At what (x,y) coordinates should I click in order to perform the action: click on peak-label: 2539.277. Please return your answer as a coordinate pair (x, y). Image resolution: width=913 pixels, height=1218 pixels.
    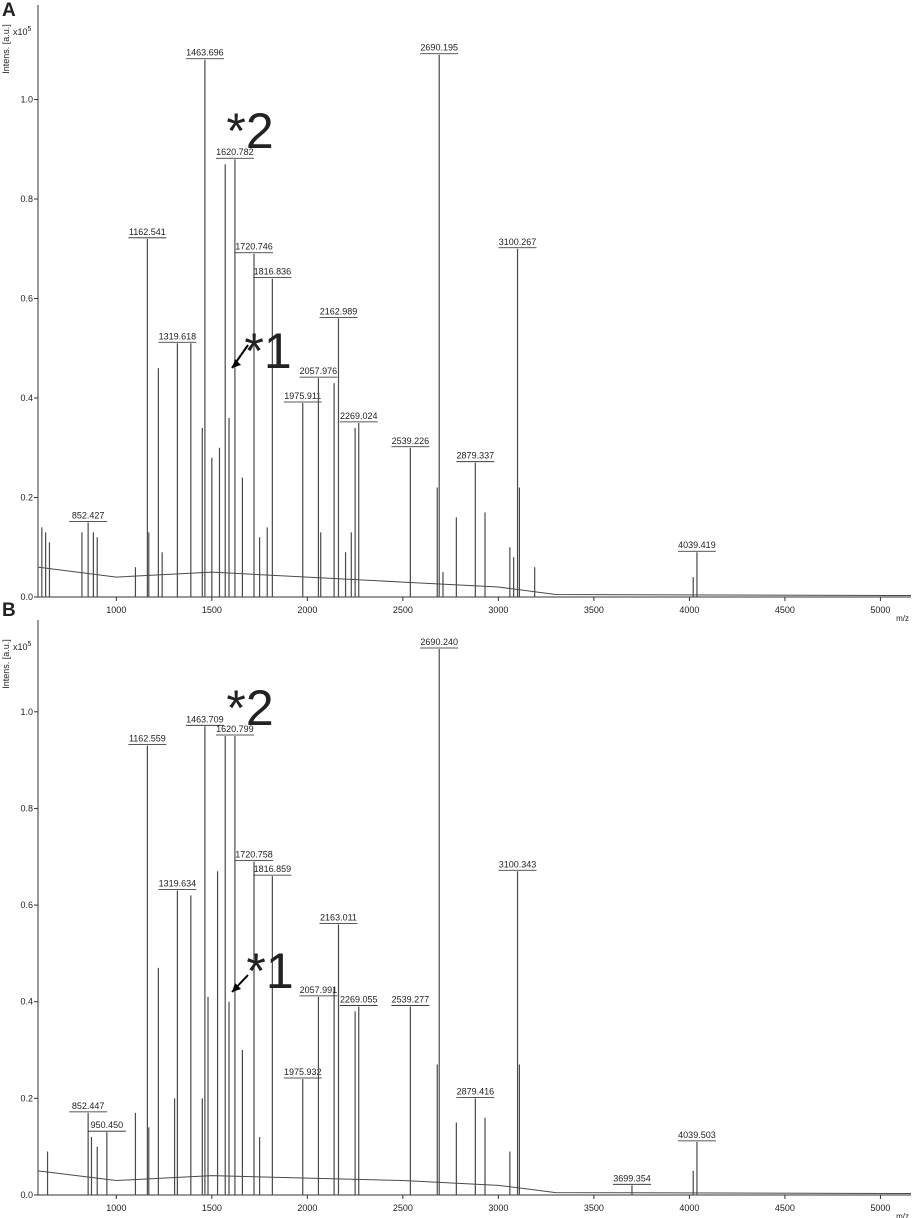
    Looking at the image, I should click on (411, 1000).